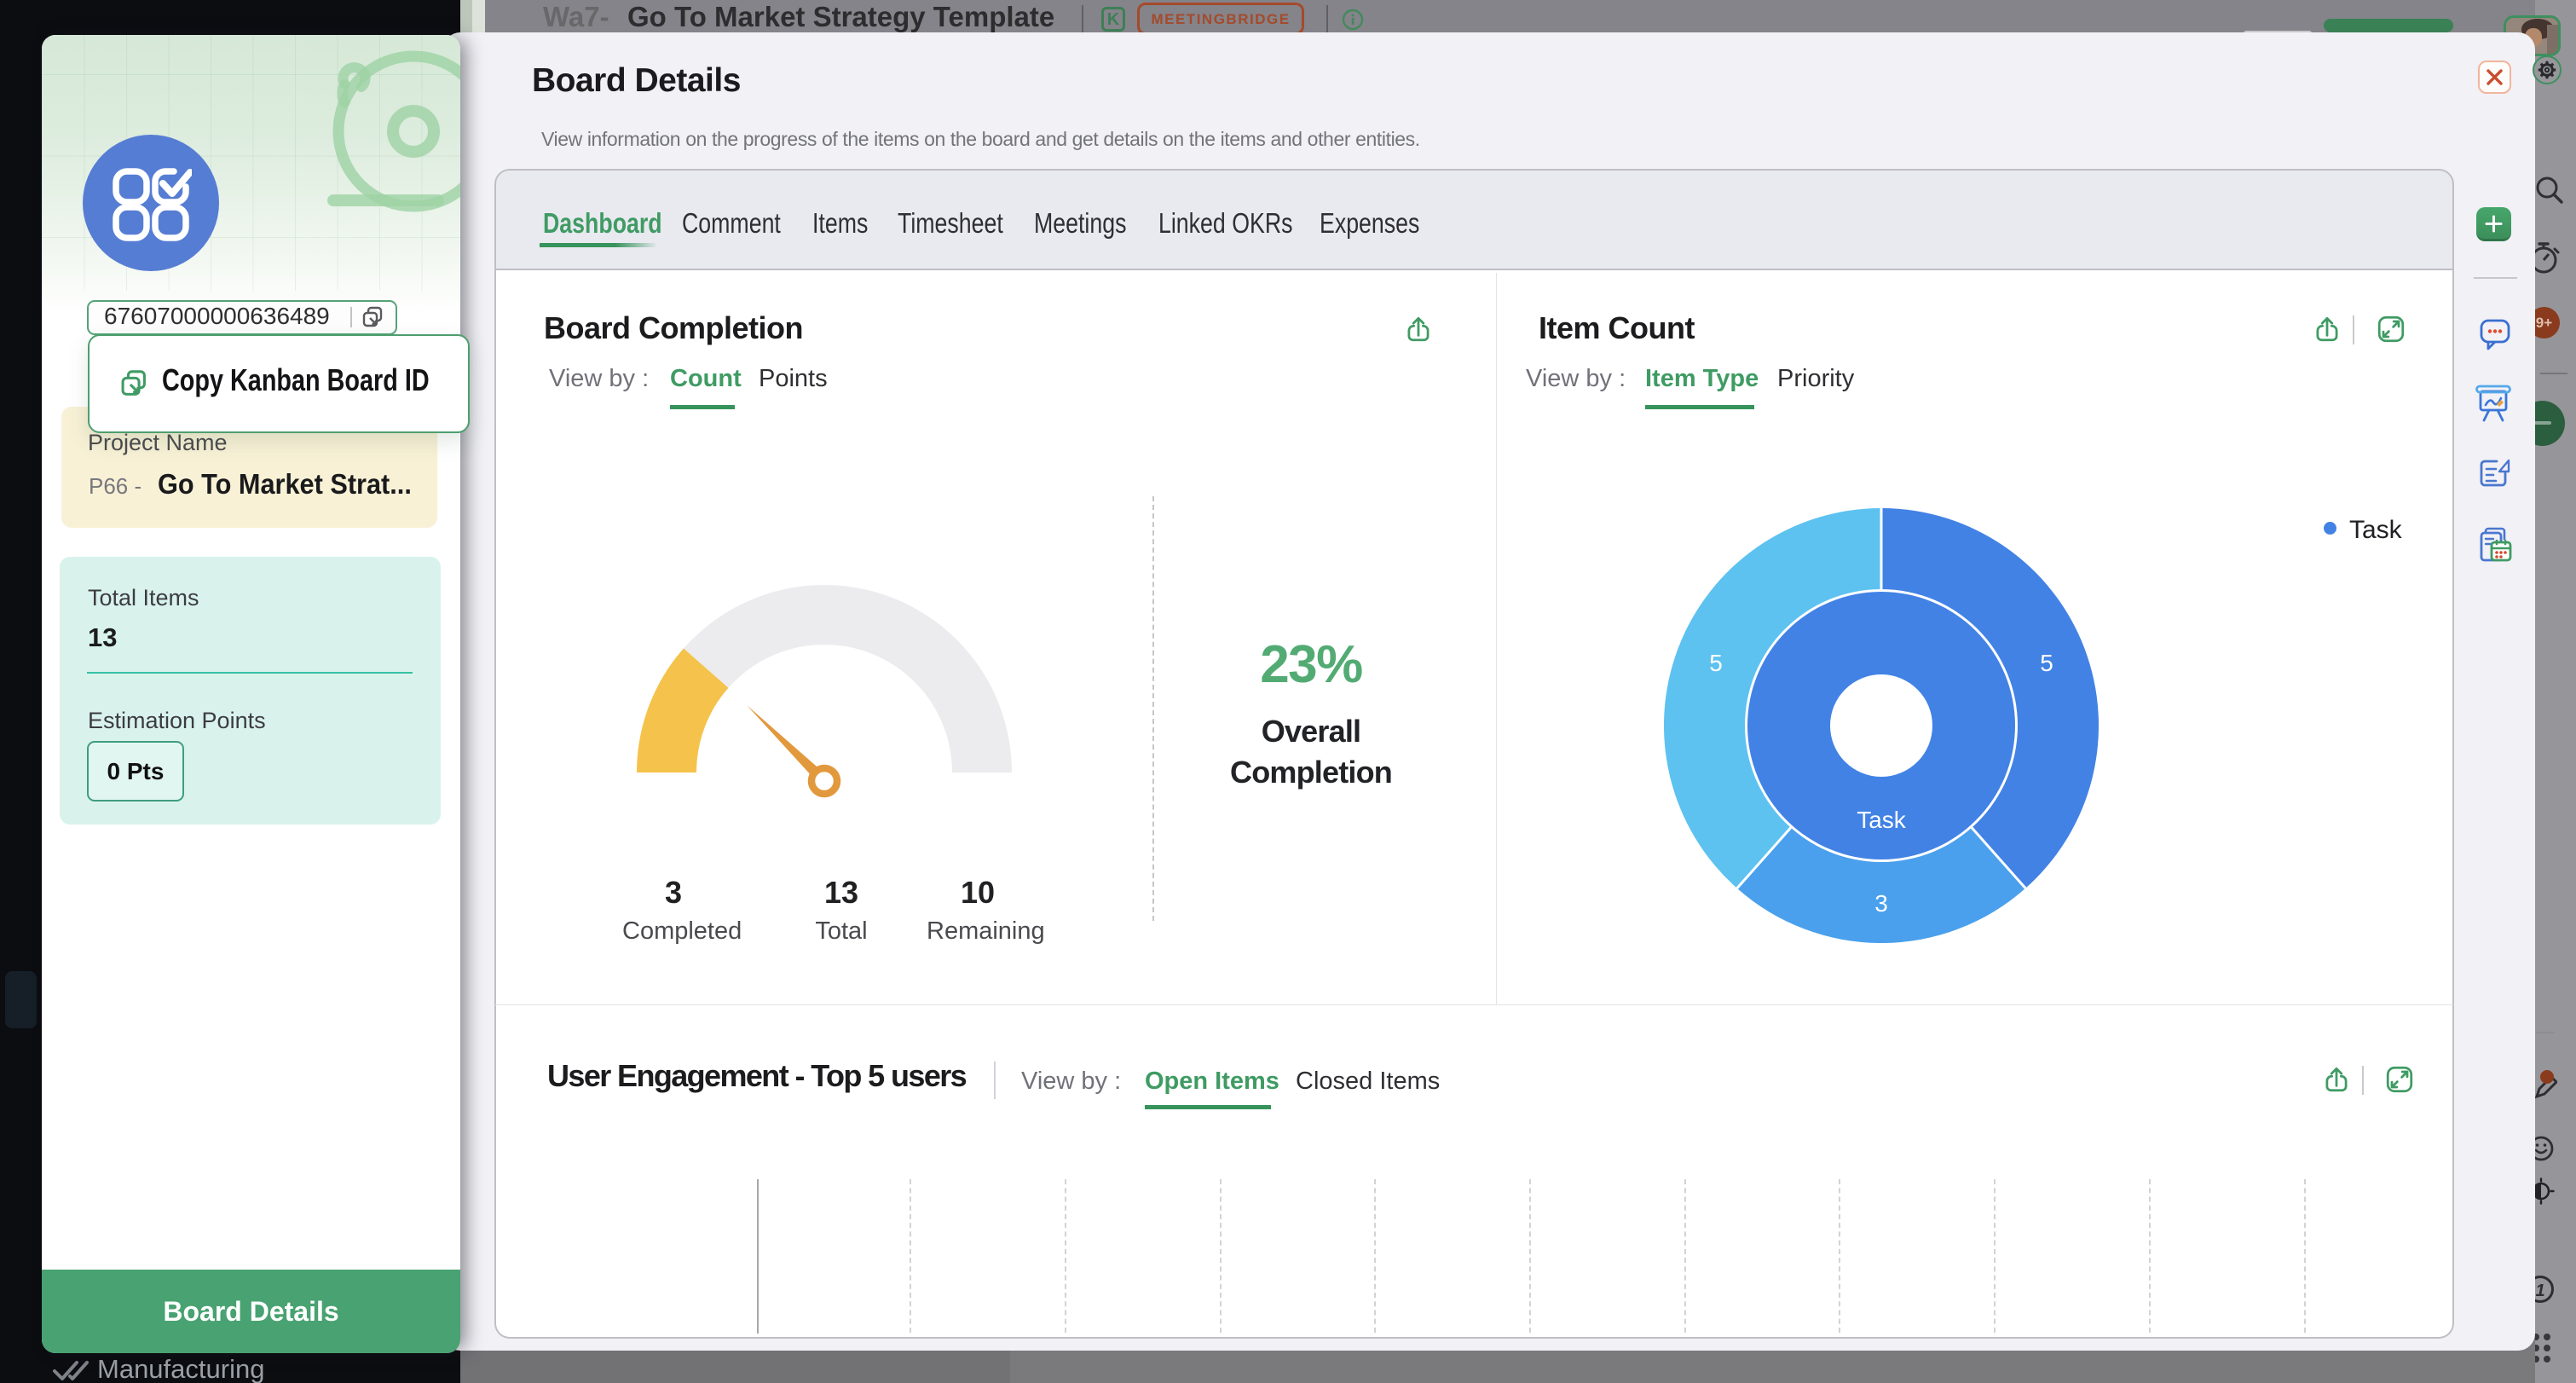  I want to click on svg-text: Task, so click(1882, 820).